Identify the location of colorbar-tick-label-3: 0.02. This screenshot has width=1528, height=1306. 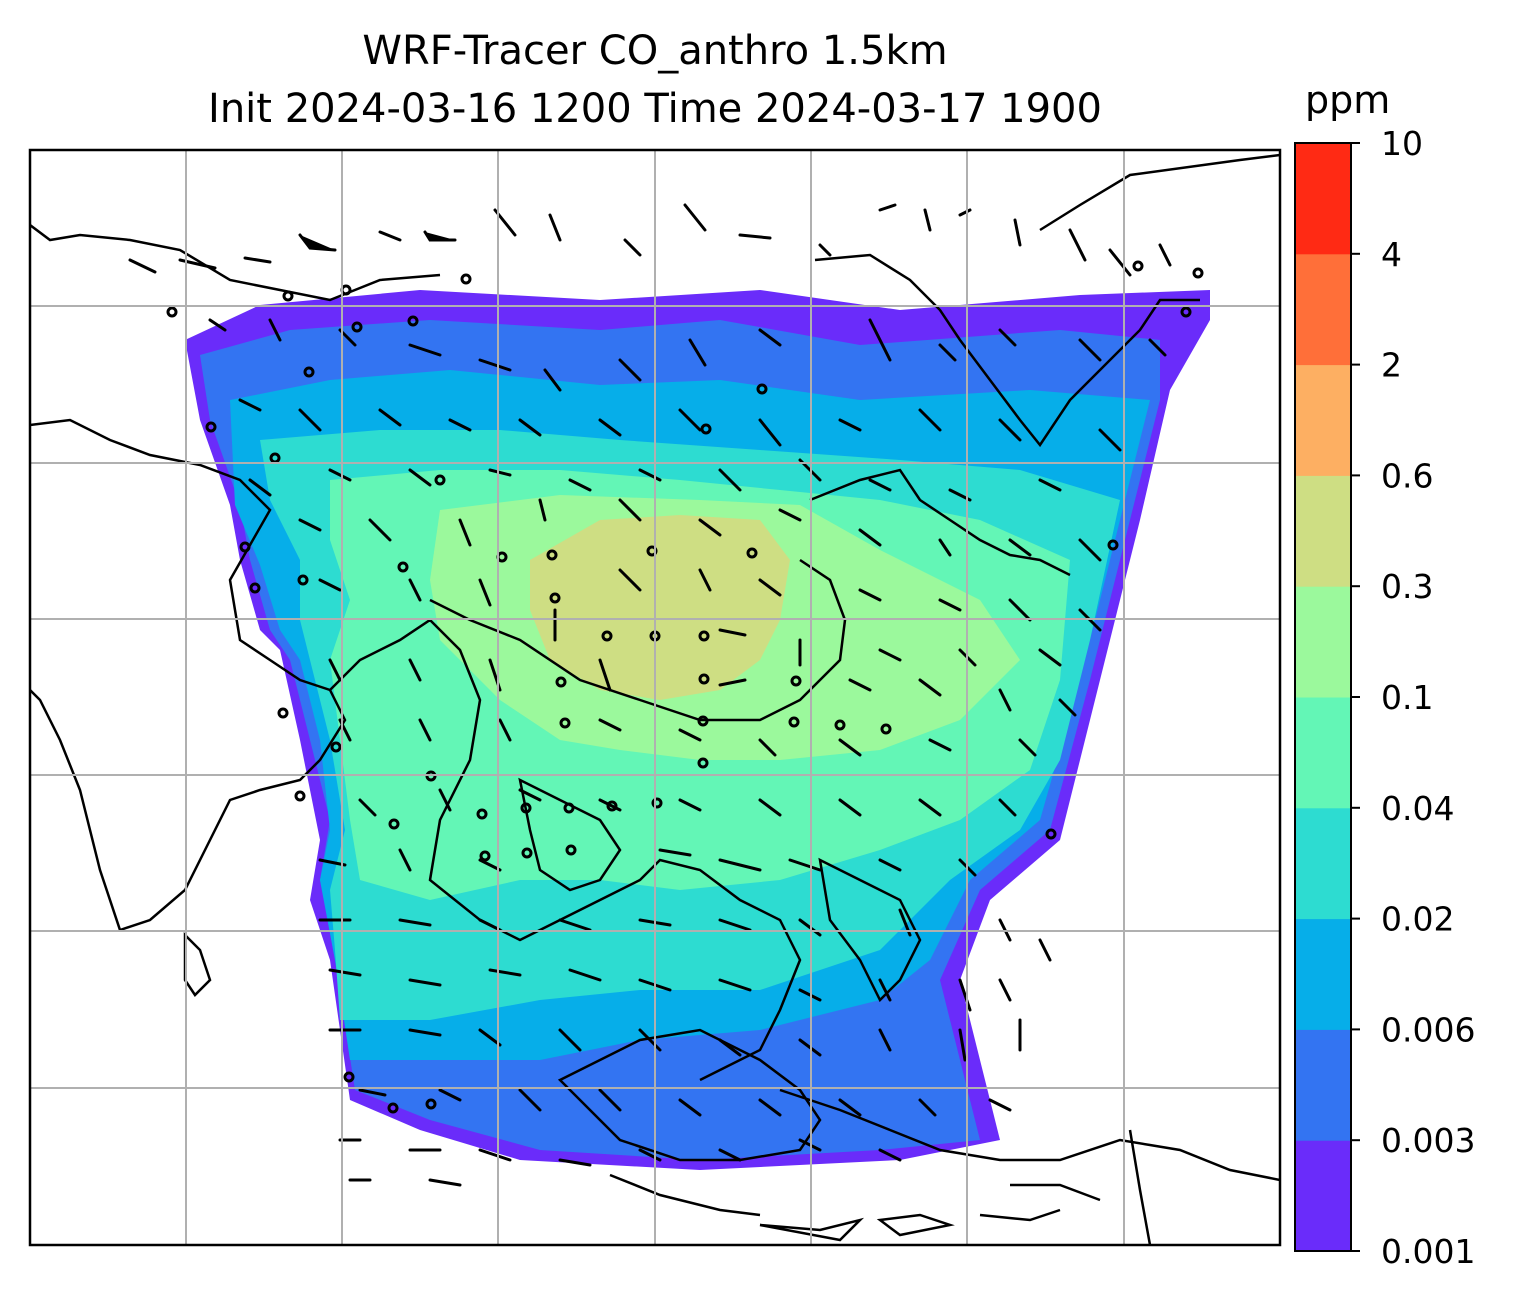
(1417, 919).